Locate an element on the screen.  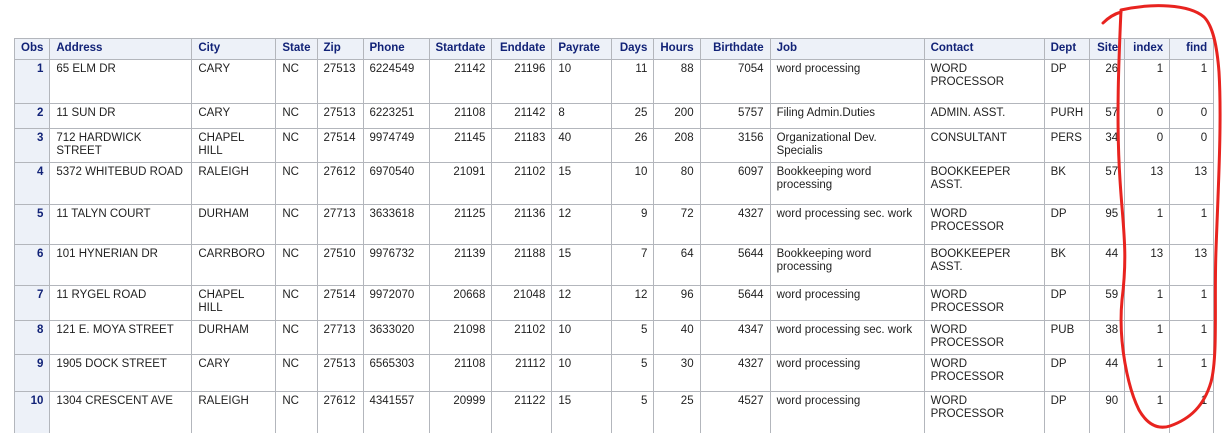
cell-startdate: 20999 is located at coordinates (460, 412).